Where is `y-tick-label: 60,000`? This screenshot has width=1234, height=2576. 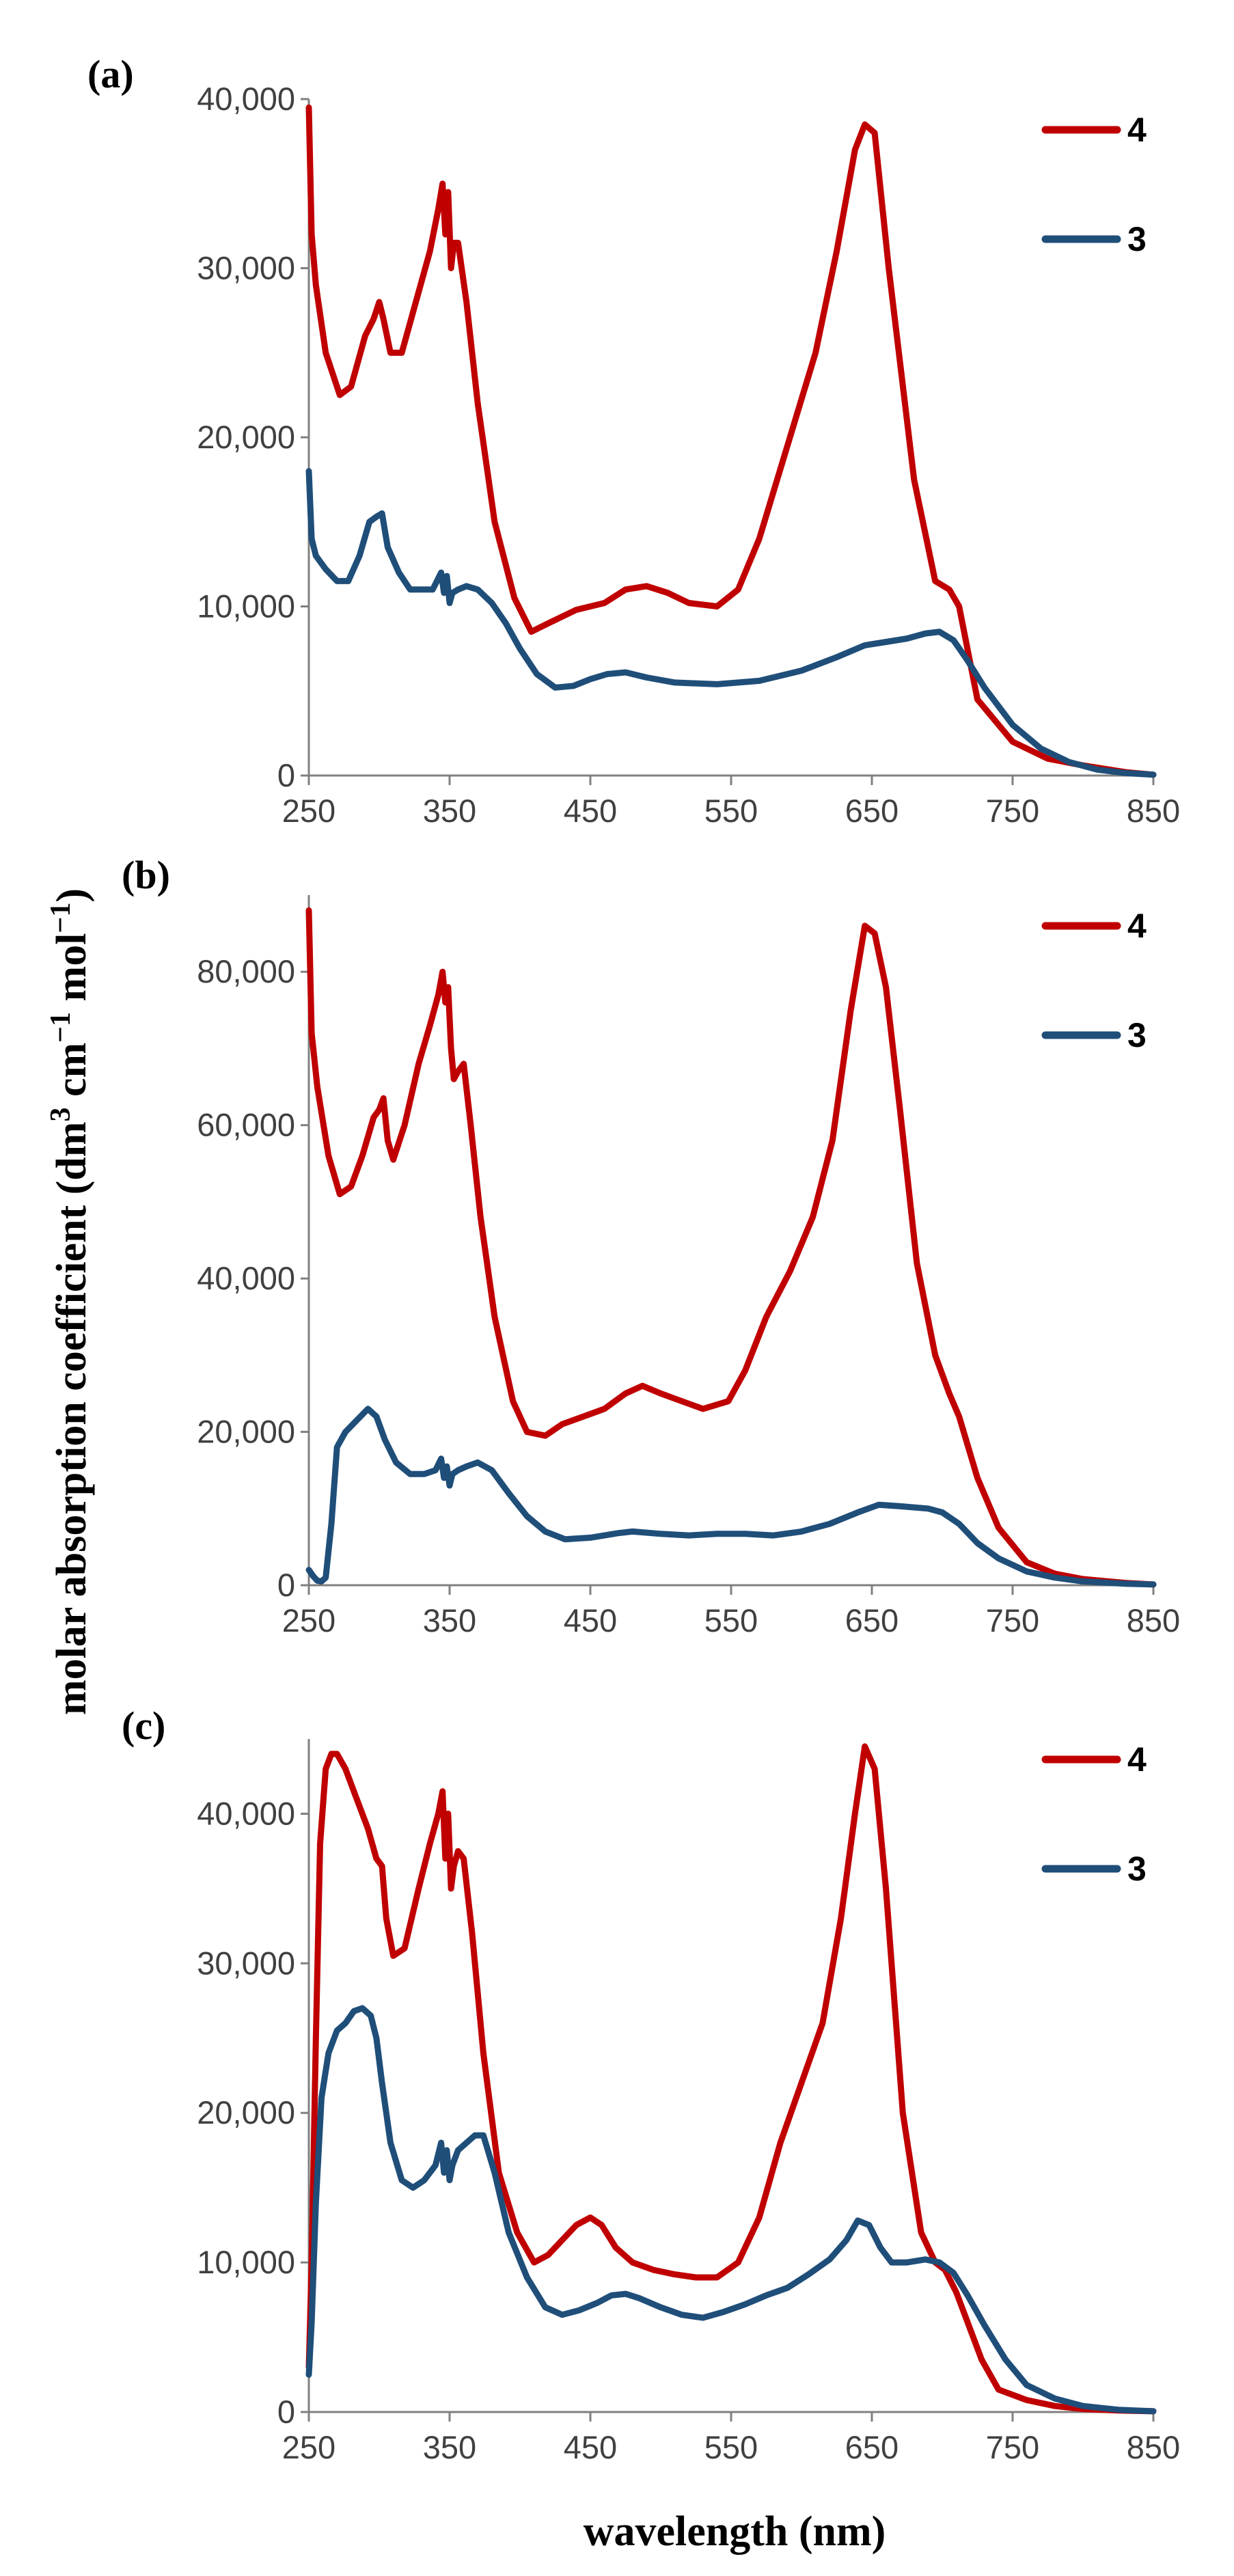
y-tick-label: 60,000 is located at coordinates (246, 1125).